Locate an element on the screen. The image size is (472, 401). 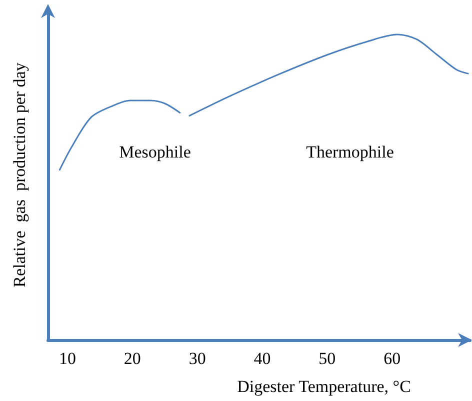
x-tick-label: 50 is located at coordinates (327, 358).